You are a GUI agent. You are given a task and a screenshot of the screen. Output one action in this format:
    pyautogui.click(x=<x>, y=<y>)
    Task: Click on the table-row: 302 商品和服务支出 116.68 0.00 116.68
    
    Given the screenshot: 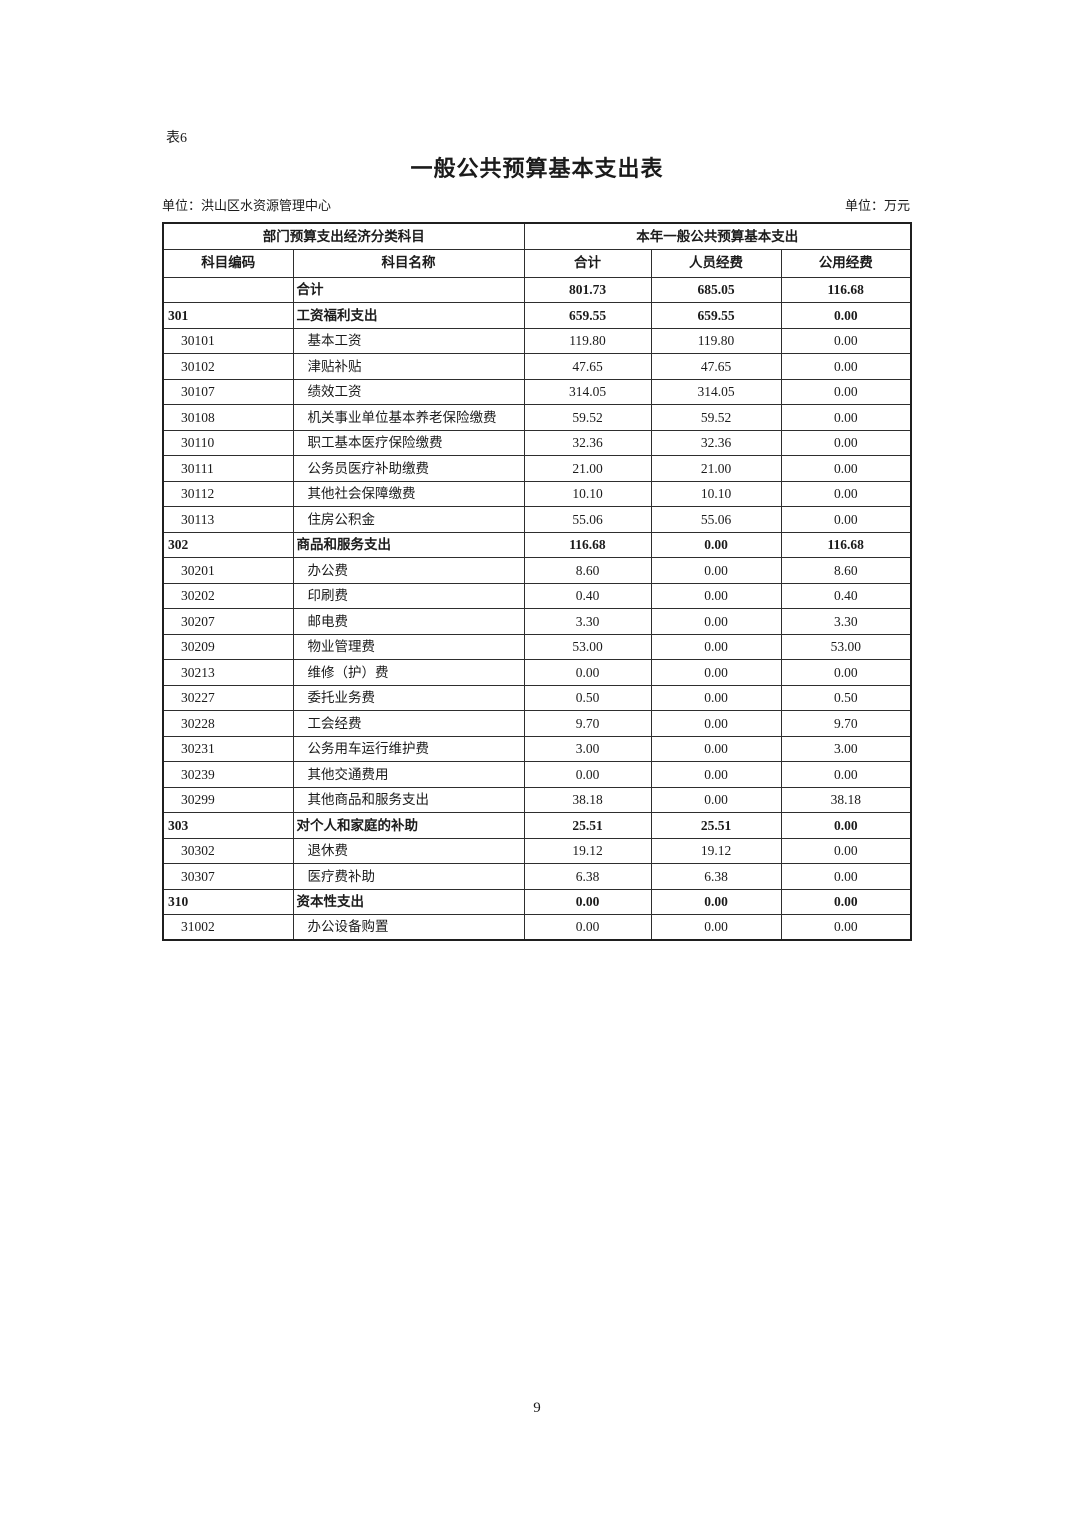 What is the action you would take?
    pyautogui.click(x=537, y=544)
    